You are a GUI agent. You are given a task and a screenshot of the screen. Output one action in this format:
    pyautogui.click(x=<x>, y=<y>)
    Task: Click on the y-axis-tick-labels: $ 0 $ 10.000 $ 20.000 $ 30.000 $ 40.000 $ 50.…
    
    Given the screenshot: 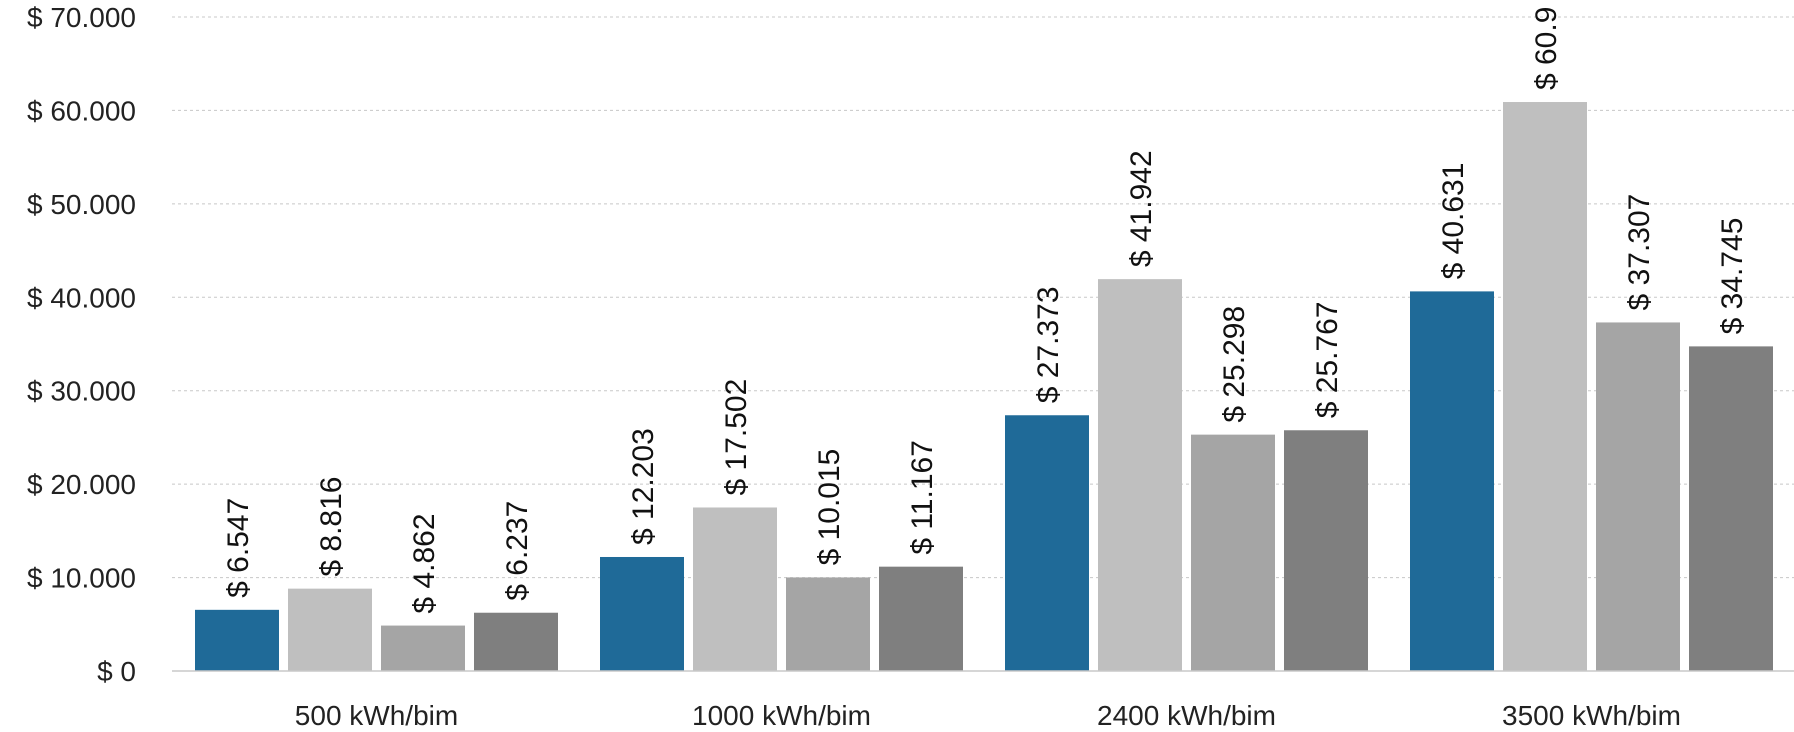 What is the action you would take?
    pyautogui.click(x=81, y=344)
    